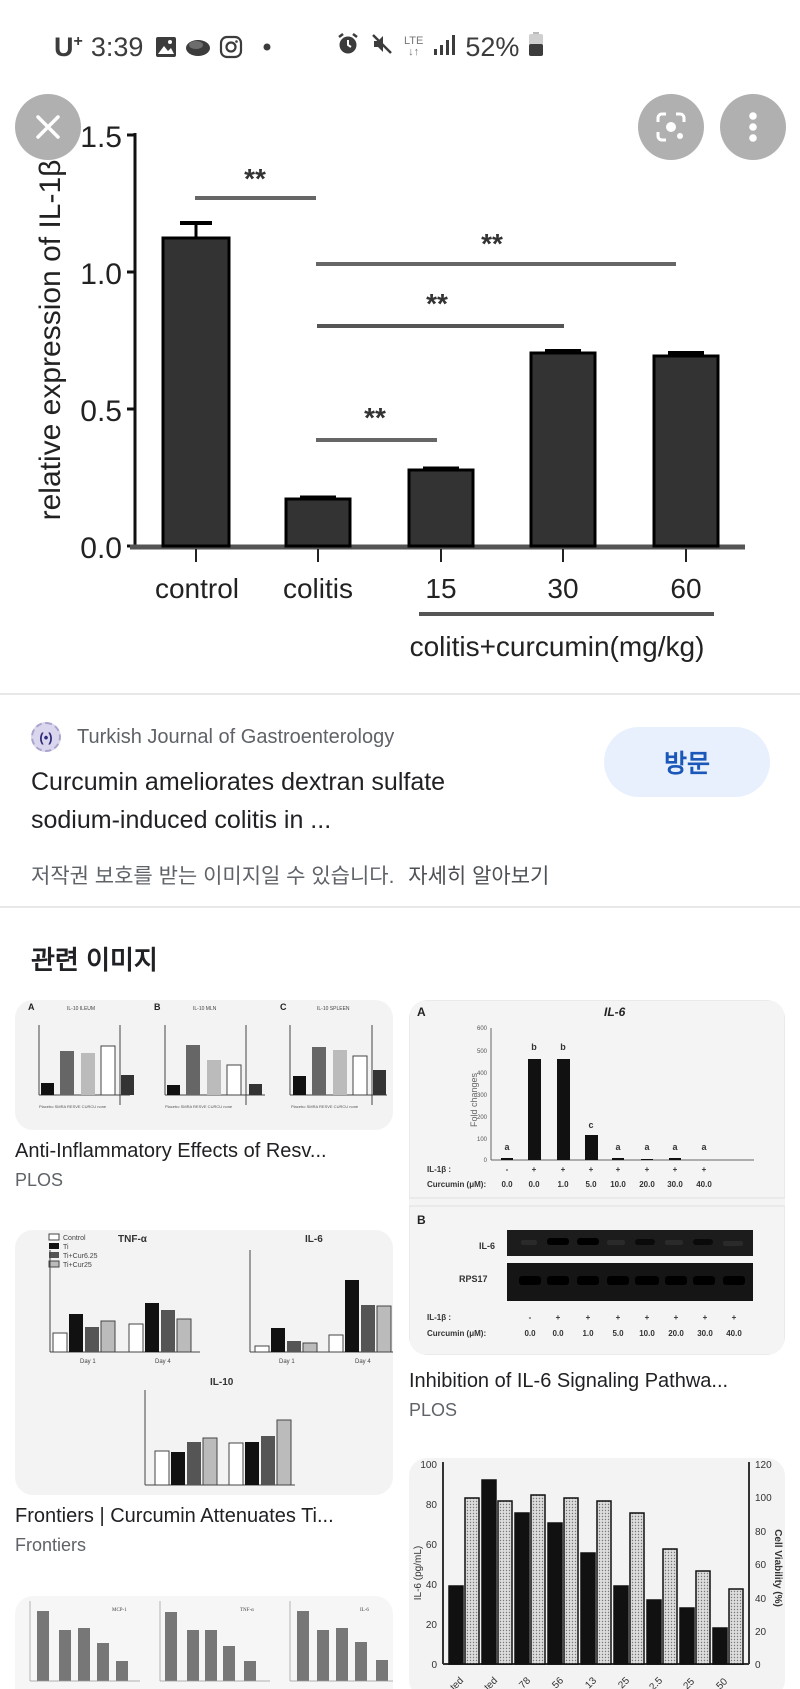 This screenshot has height=1689, width=800. What do you see at coordinates (287, 1362) in the screenshot?
I see `svg-text: Day 1` at bounding box center [287, 1362].